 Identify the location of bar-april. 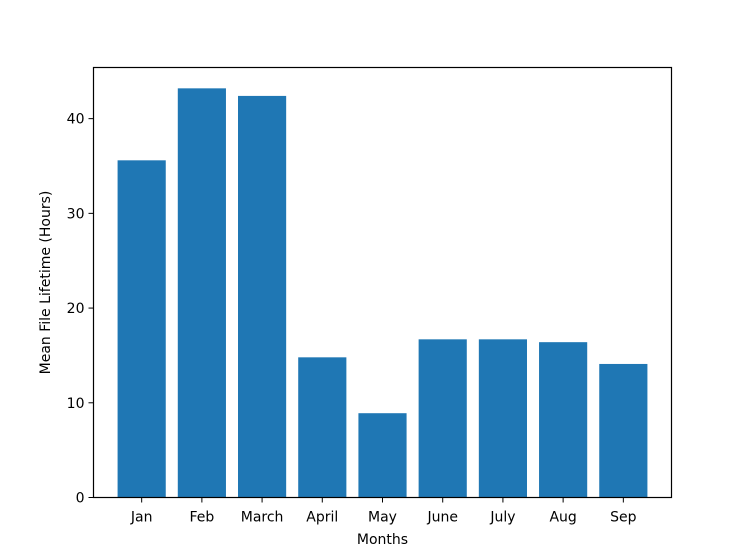
(322, 427).